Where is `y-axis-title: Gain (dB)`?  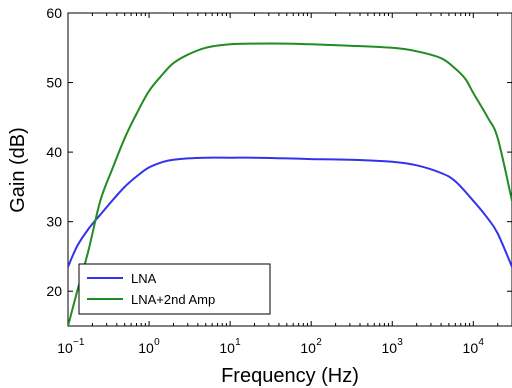 y-axis-title: Gain (dB) is located at coordinates (18, 170).